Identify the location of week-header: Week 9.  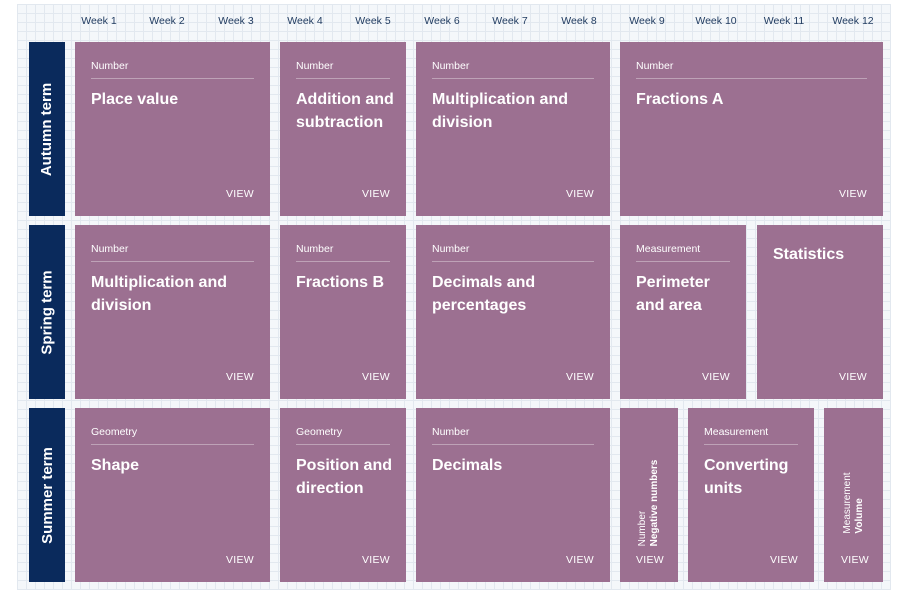
(647, 21).